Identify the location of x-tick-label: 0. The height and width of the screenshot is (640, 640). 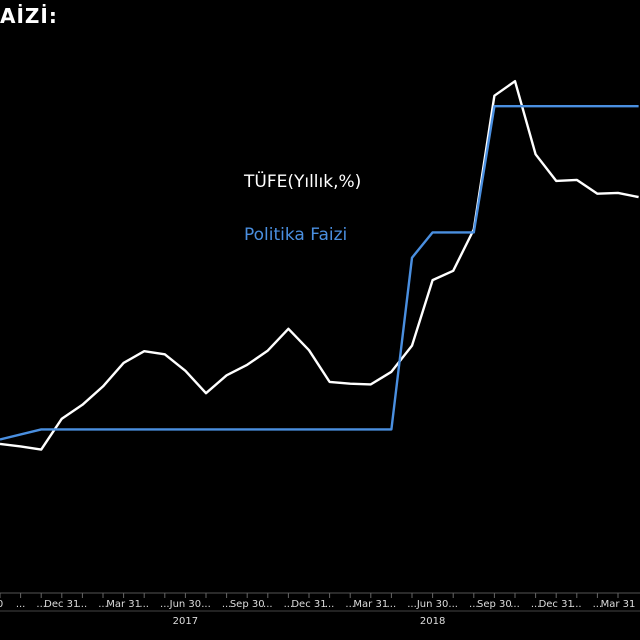
(1, 604).